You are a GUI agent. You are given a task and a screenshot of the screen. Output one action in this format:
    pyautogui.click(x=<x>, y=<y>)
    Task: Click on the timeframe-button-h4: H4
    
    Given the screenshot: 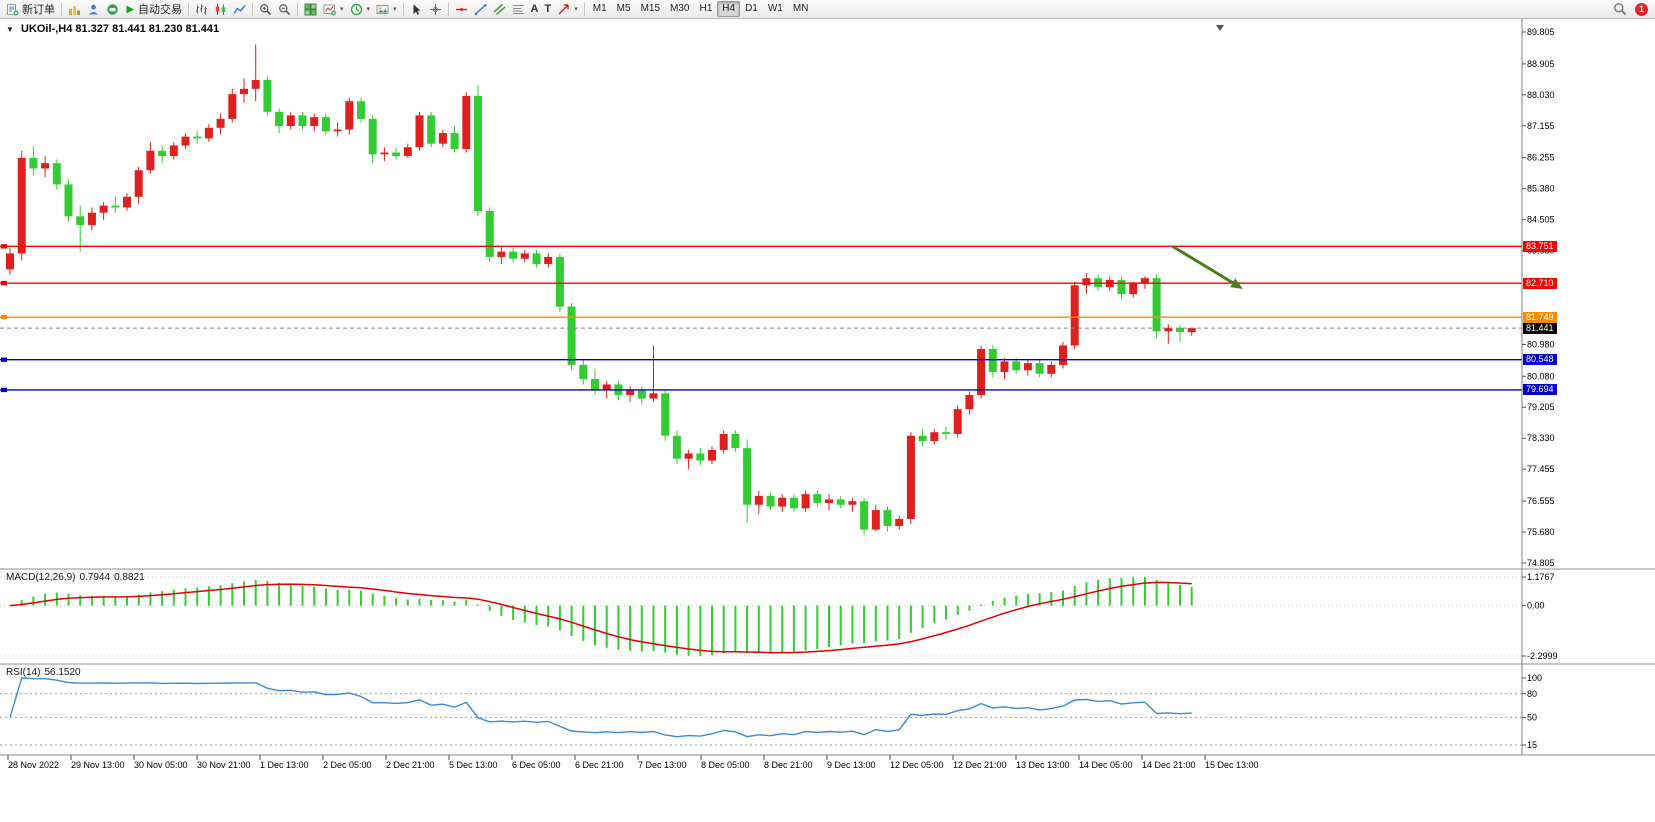 What is the action you would take?
    pyautogui.click(x=729, y=9)
    